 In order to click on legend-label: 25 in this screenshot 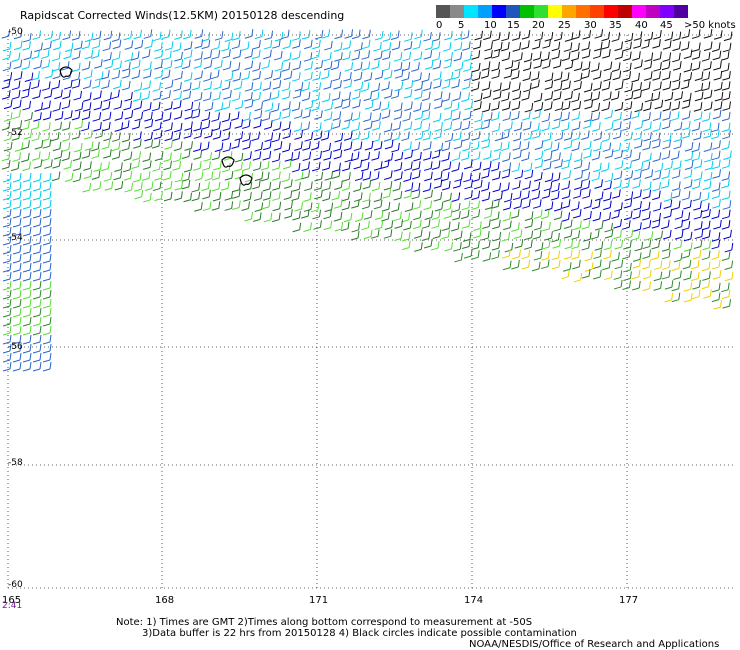, I will do `click(564, 25)`.